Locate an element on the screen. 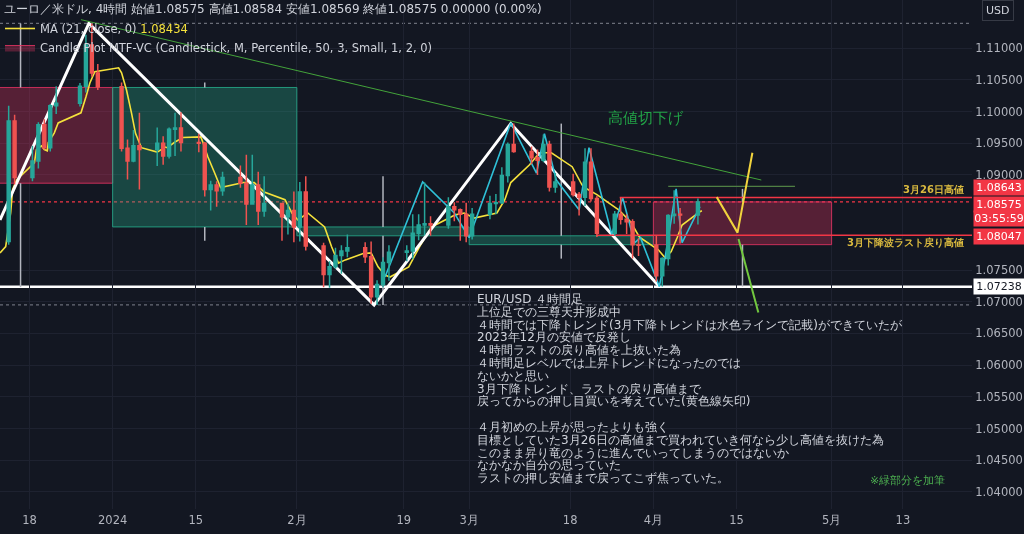  y-tick-label: 1.06500 is located at coordinates (999, 333).